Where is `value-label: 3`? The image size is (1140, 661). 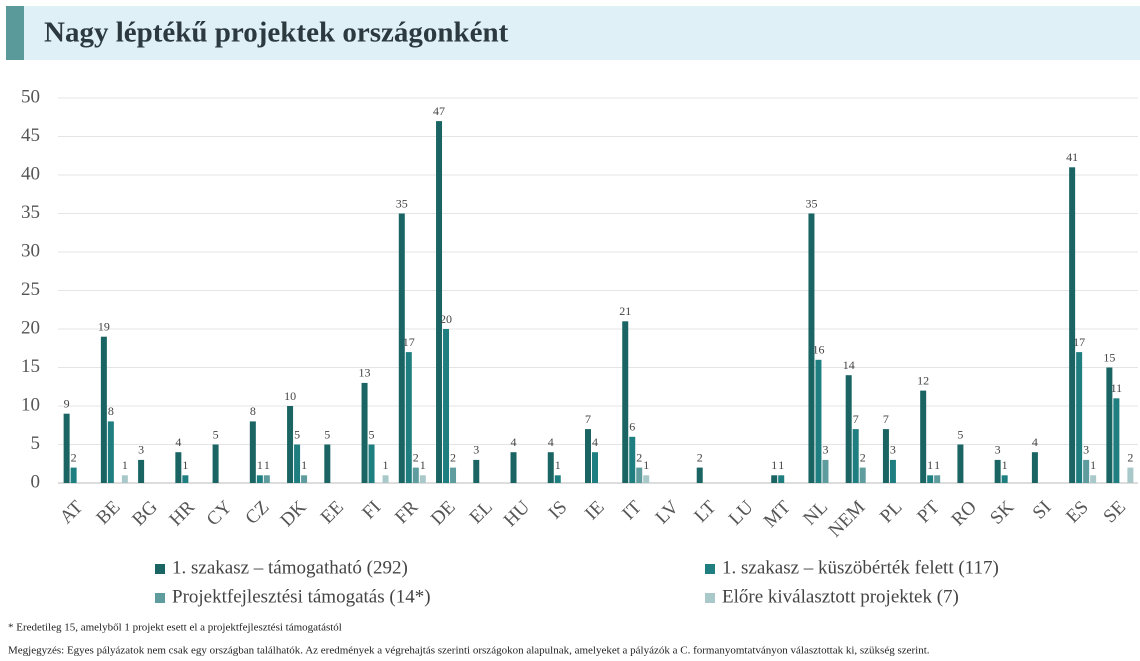 value-label: 3 is located at coordinates (476, 450).